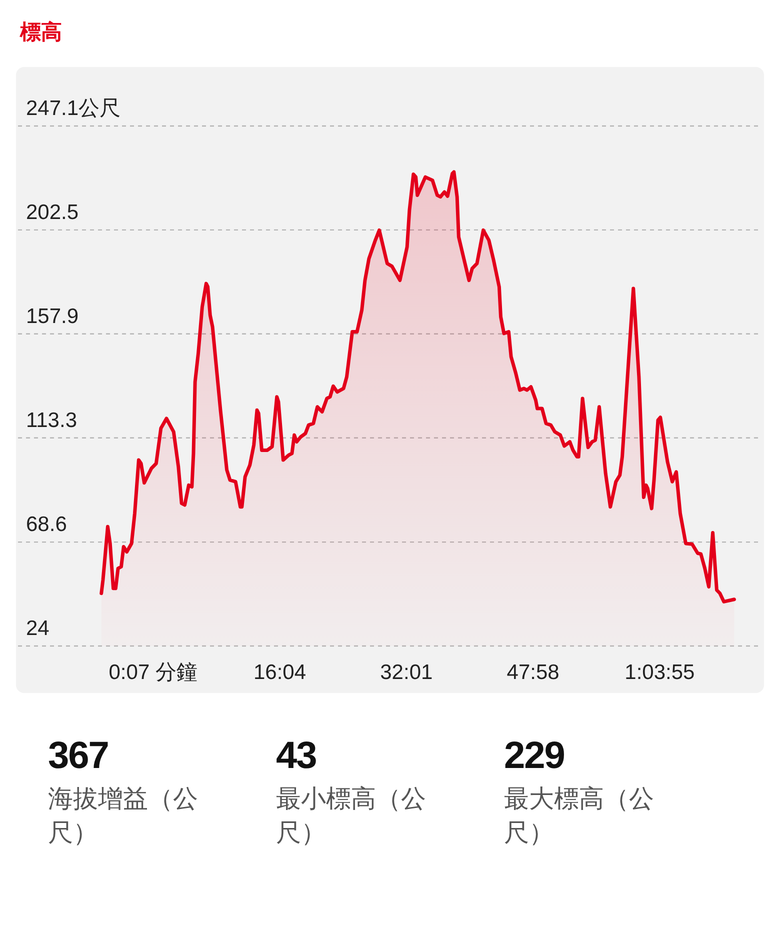  What do you see at coordinates (535, 756) in the screenshot?
I see `text: 229` at bounding box center [535, 756].